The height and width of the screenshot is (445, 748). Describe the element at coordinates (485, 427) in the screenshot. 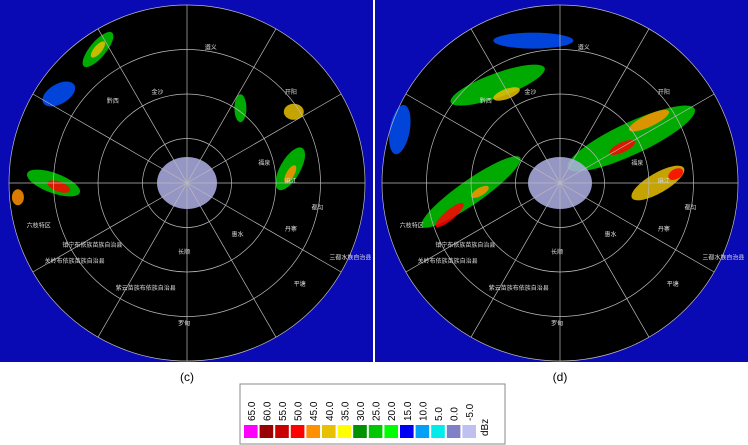

I see `colorbar-unit: dBz` at that location.